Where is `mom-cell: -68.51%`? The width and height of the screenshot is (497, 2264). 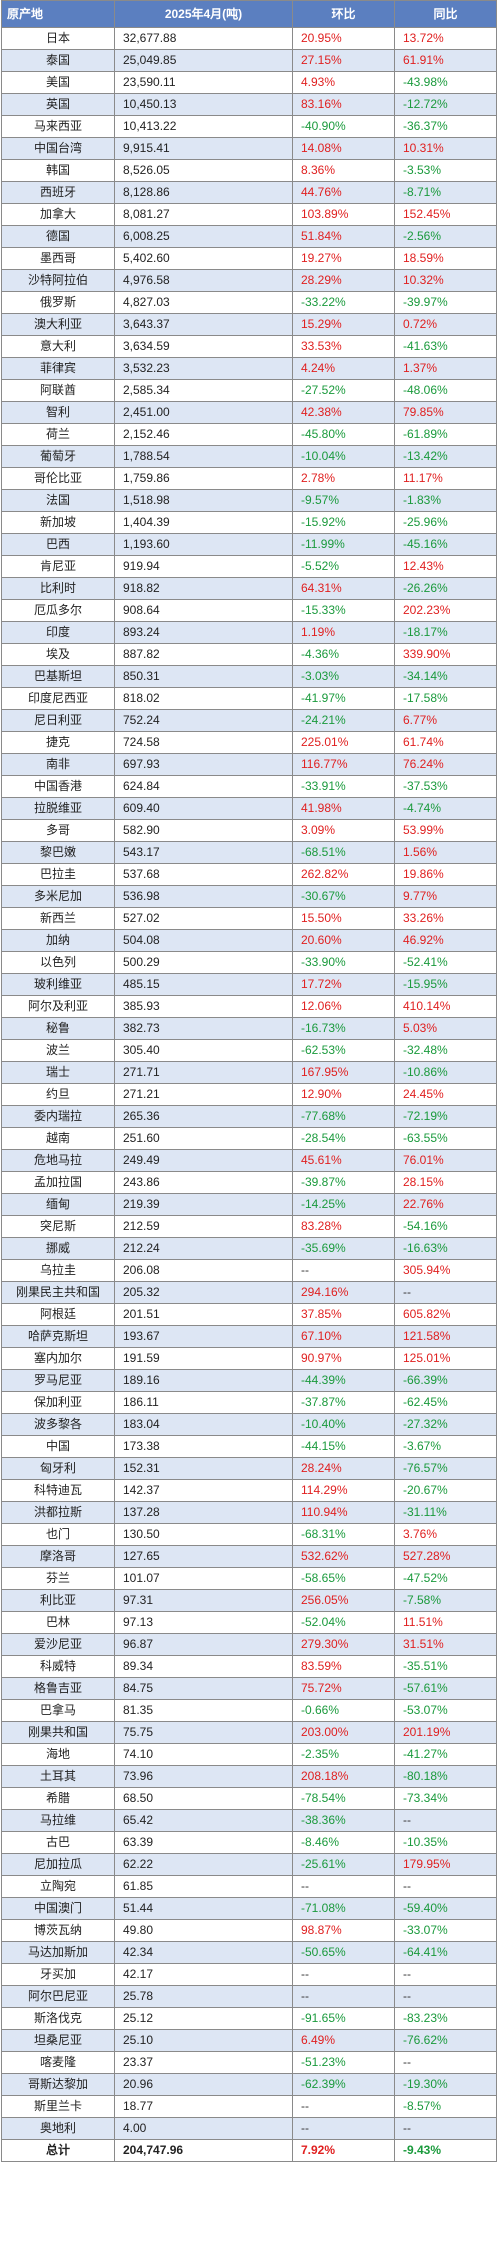 mom-cell: -68.51% is located at coordinates (343, 852).